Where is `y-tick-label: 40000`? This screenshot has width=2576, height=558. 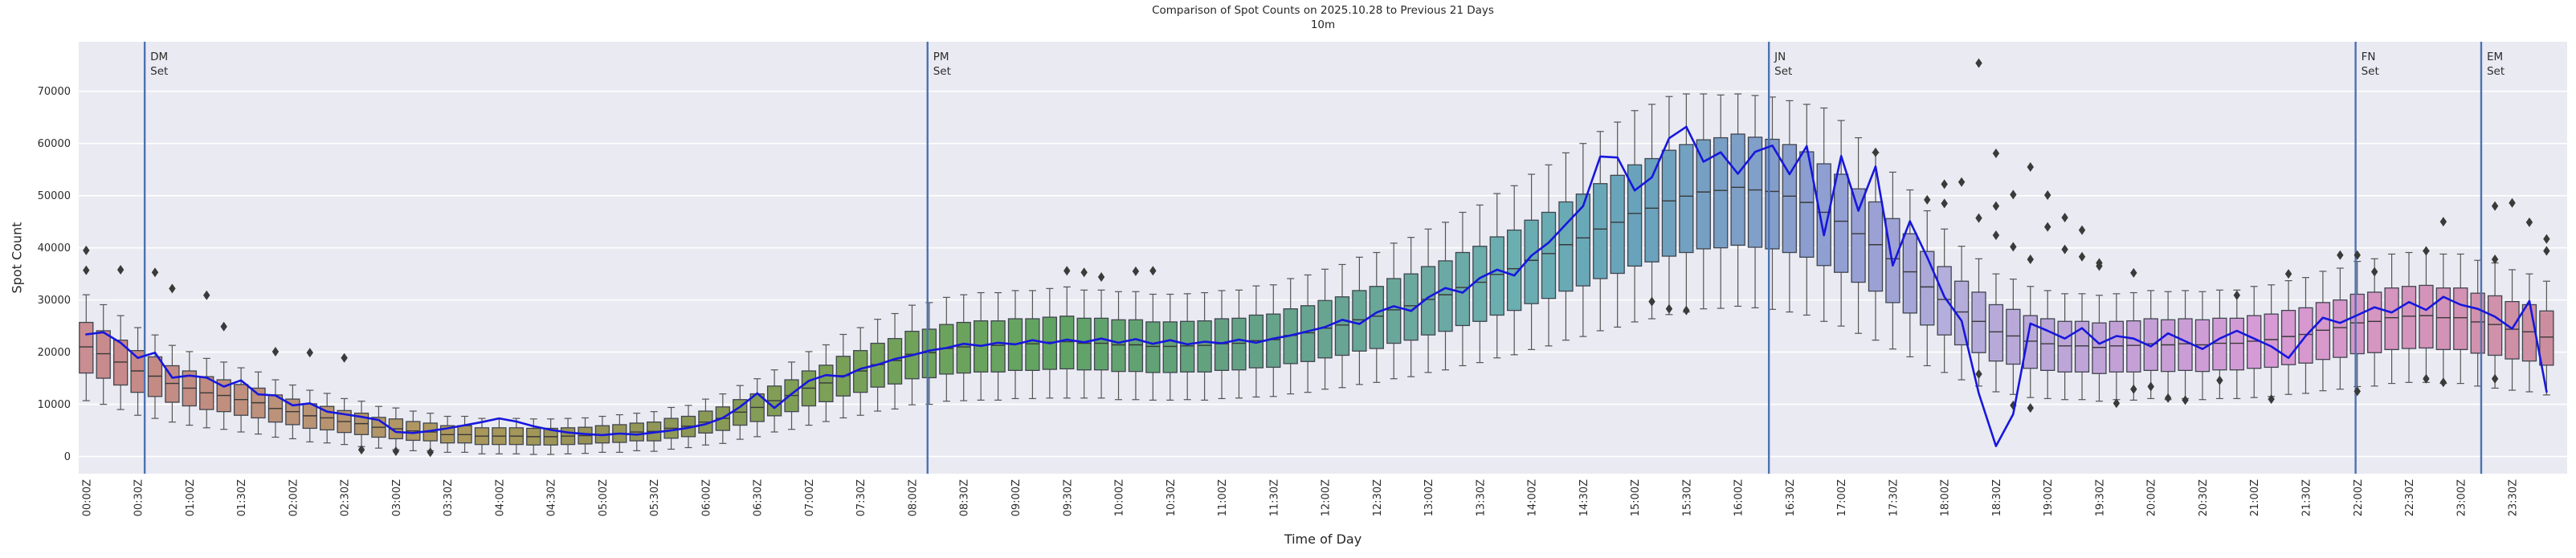 y-tick-label: 40000 is located at coordinates (54, 248).